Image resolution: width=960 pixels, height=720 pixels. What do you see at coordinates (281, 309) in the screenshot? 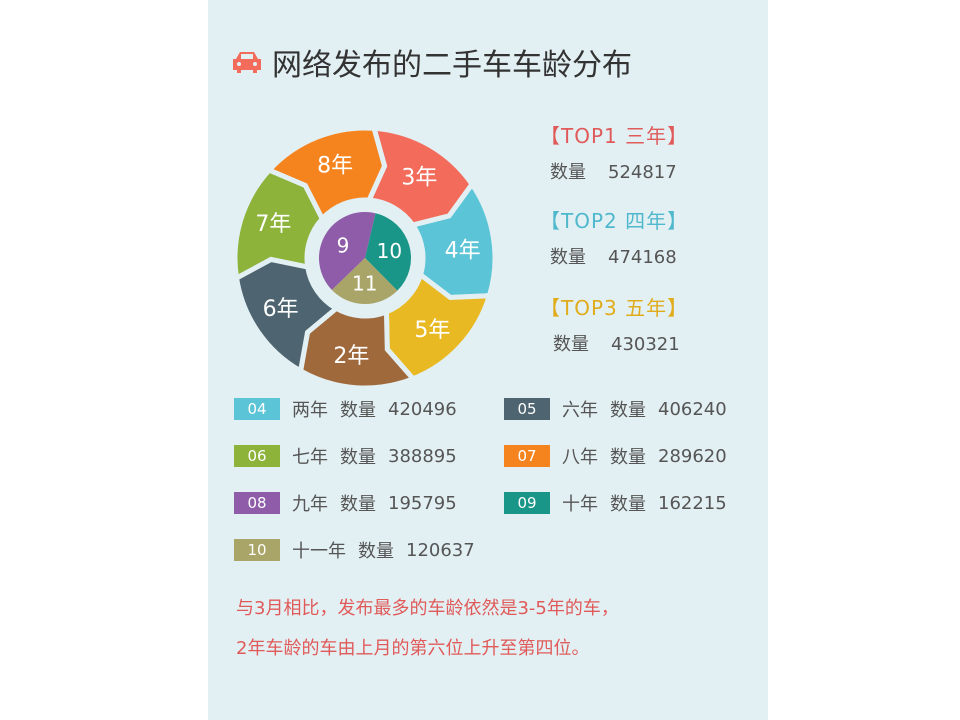
I see `ring-label: 6年` at bounding box center [281, 309].